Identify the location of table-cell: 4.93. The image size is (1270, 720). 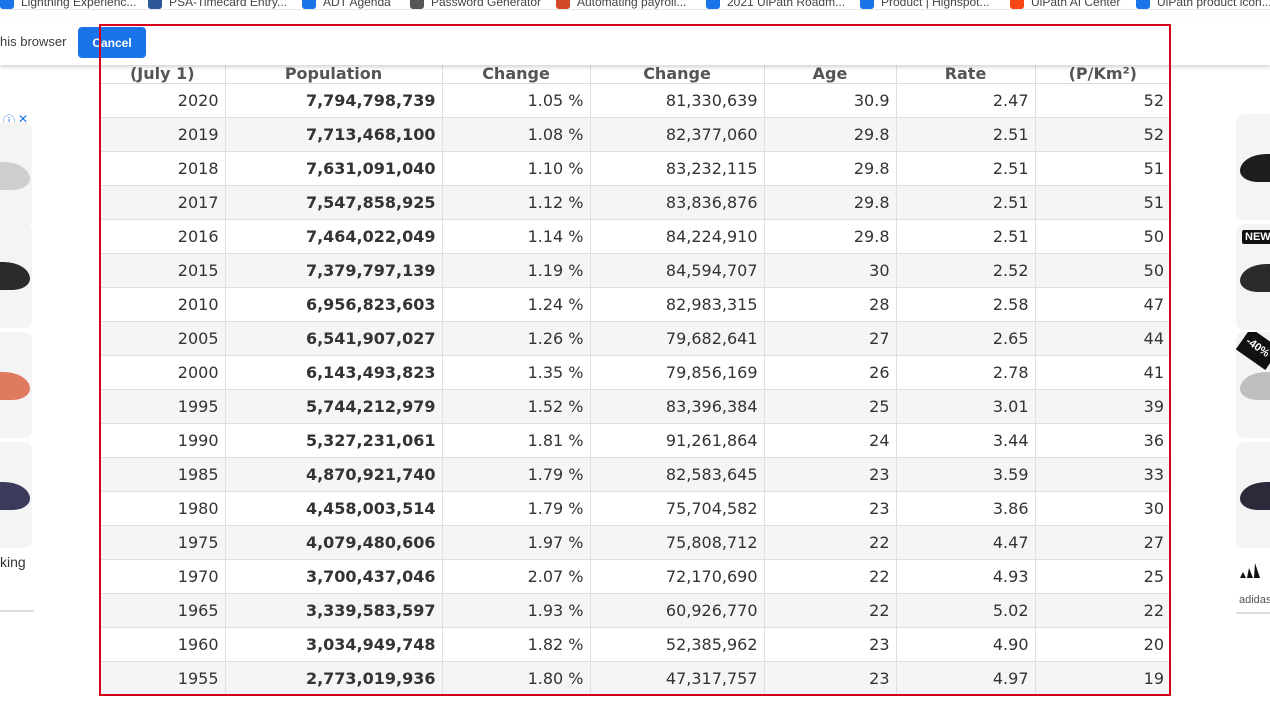
(966, 576).